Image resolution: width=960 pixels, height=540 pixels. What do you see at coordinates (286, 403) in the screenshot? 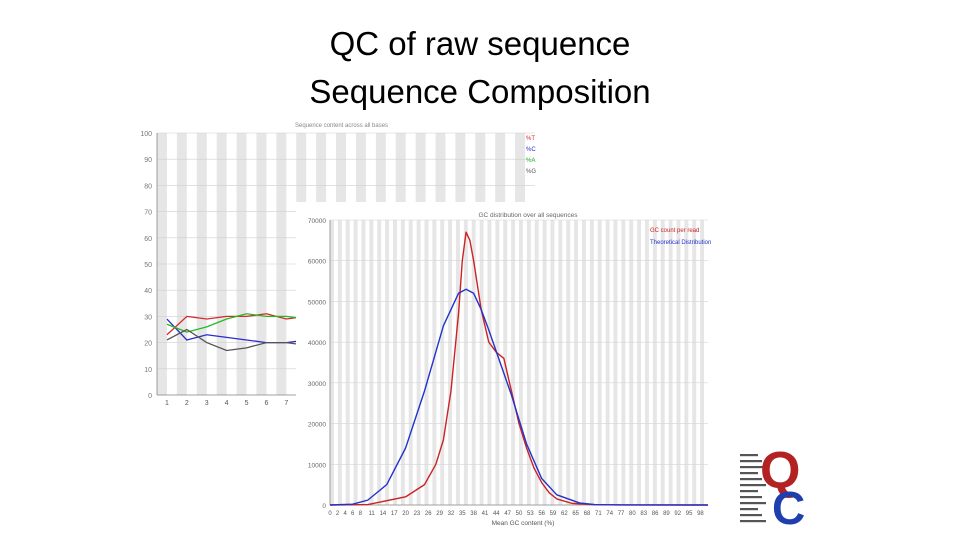
I see `x-tick-label: 7` at bounding box center [286, 403].